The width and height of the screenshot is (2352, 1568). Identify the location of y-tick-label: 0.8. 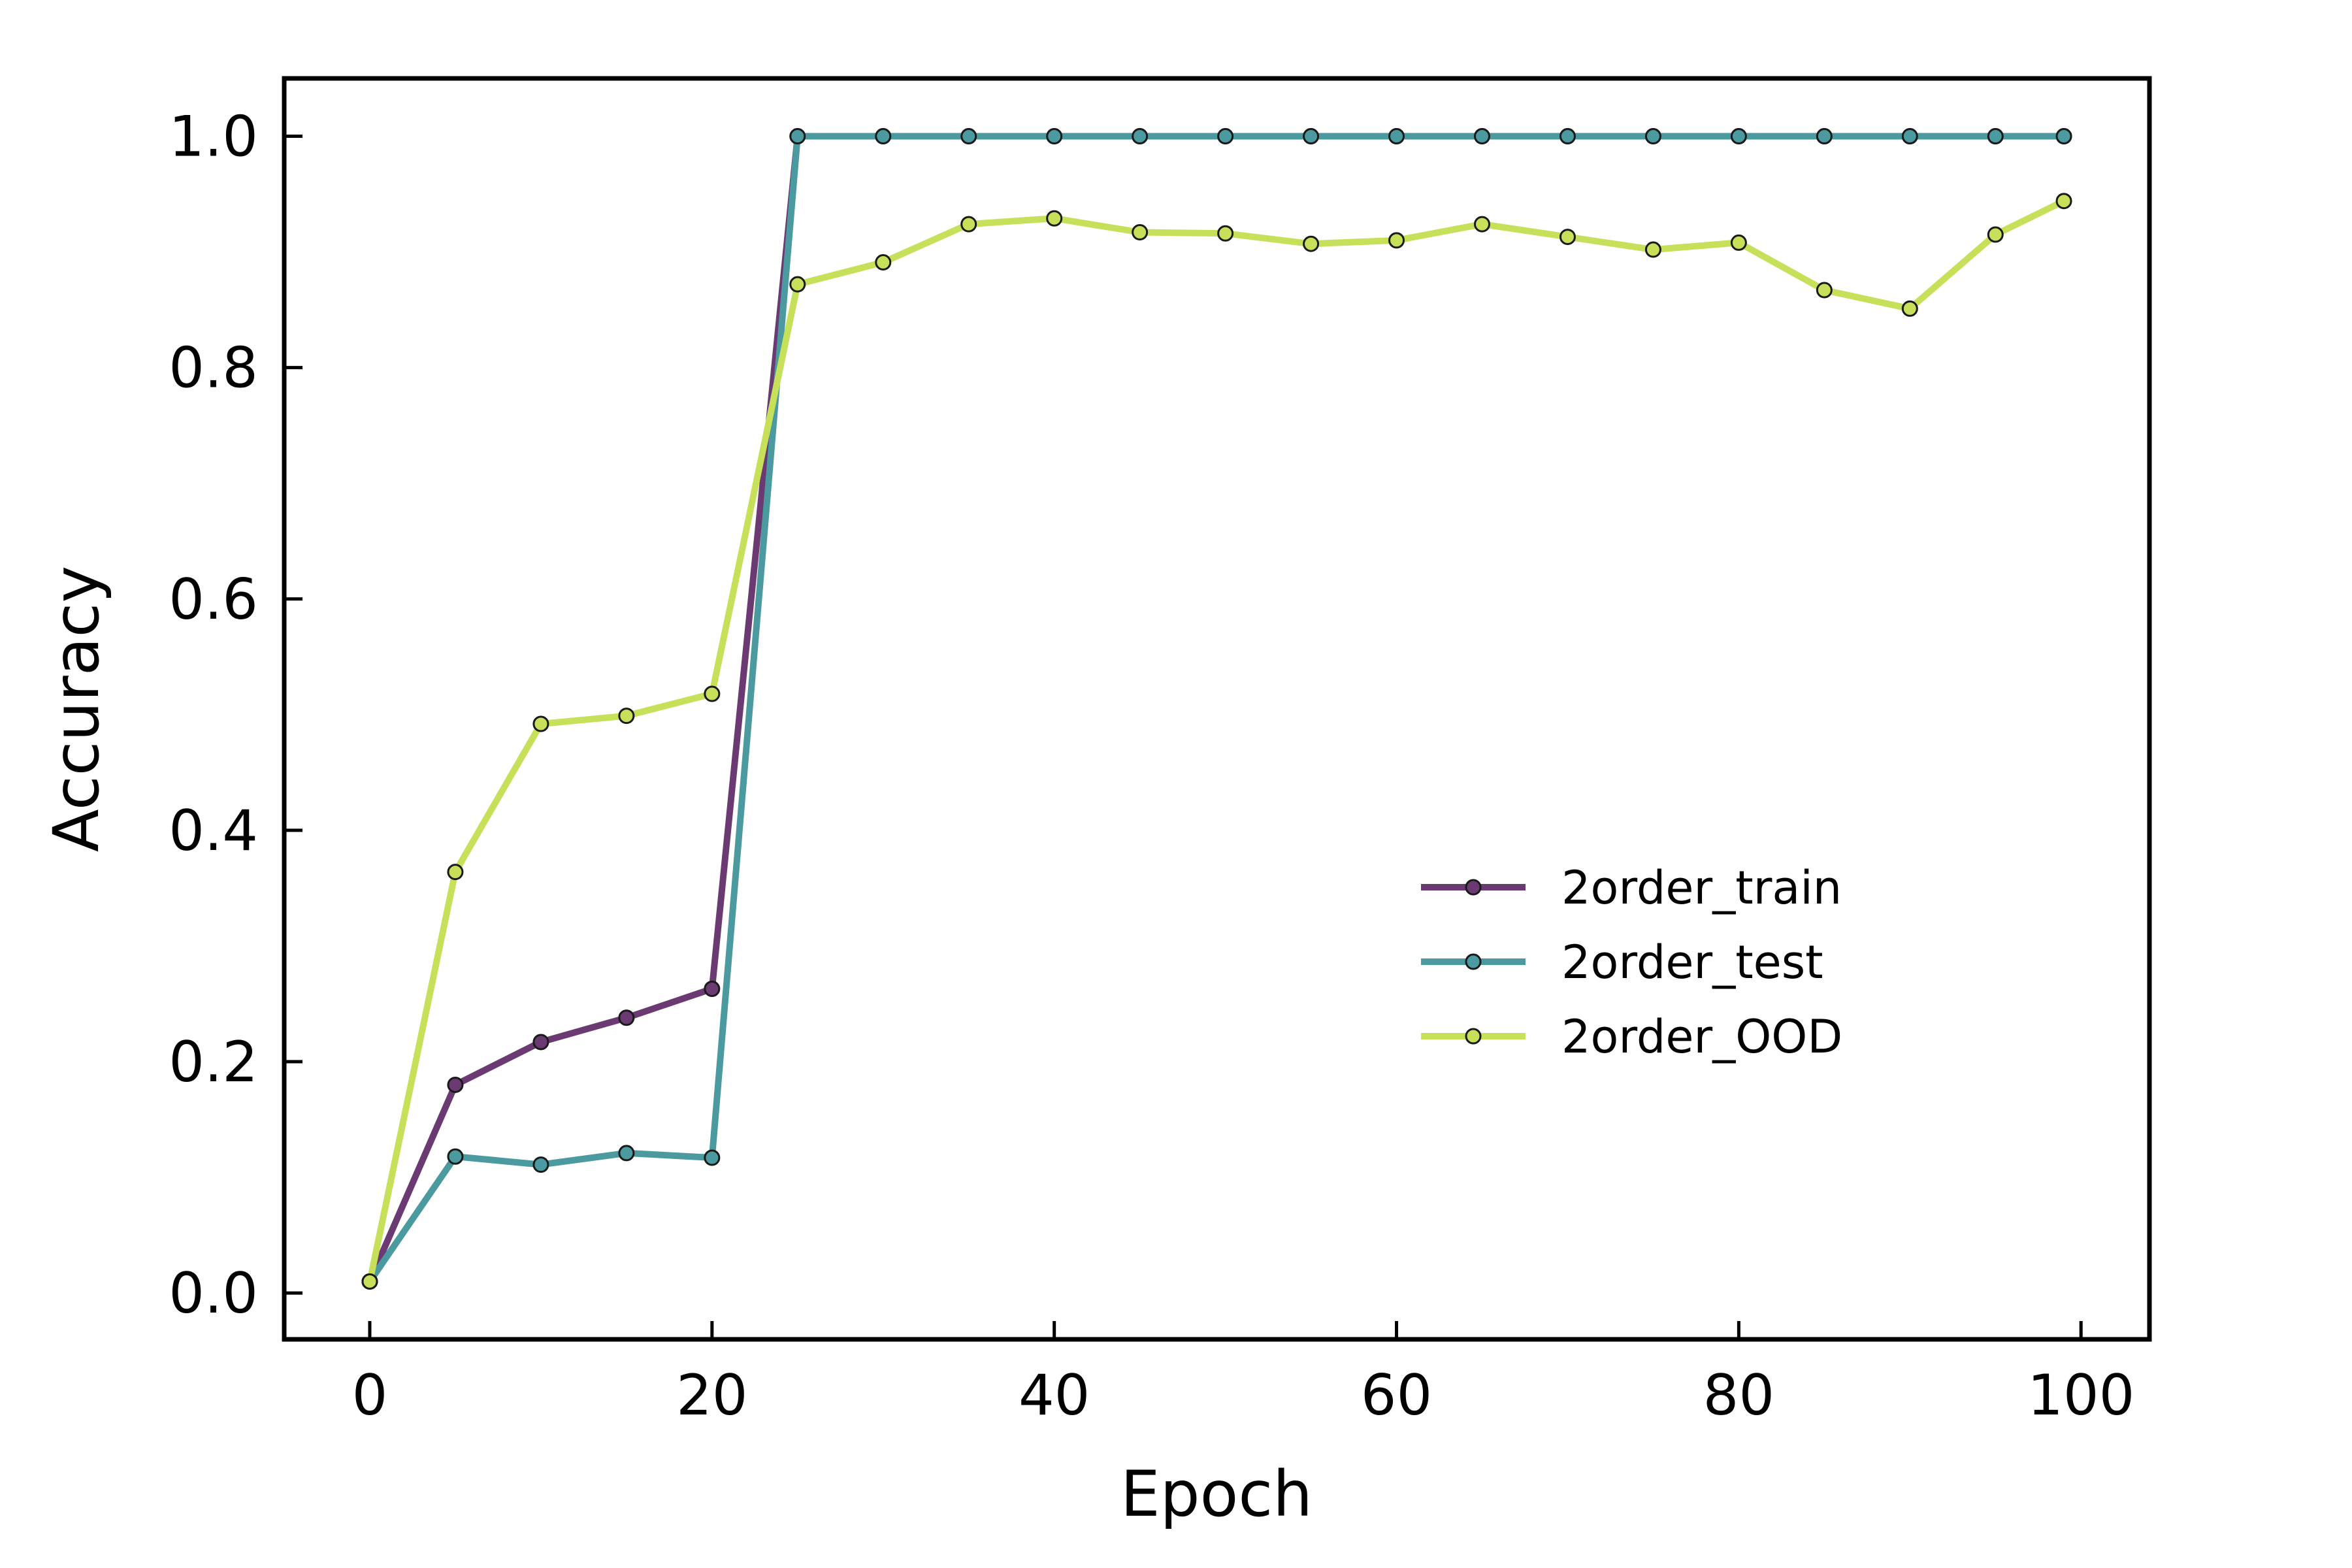
(213, 368).